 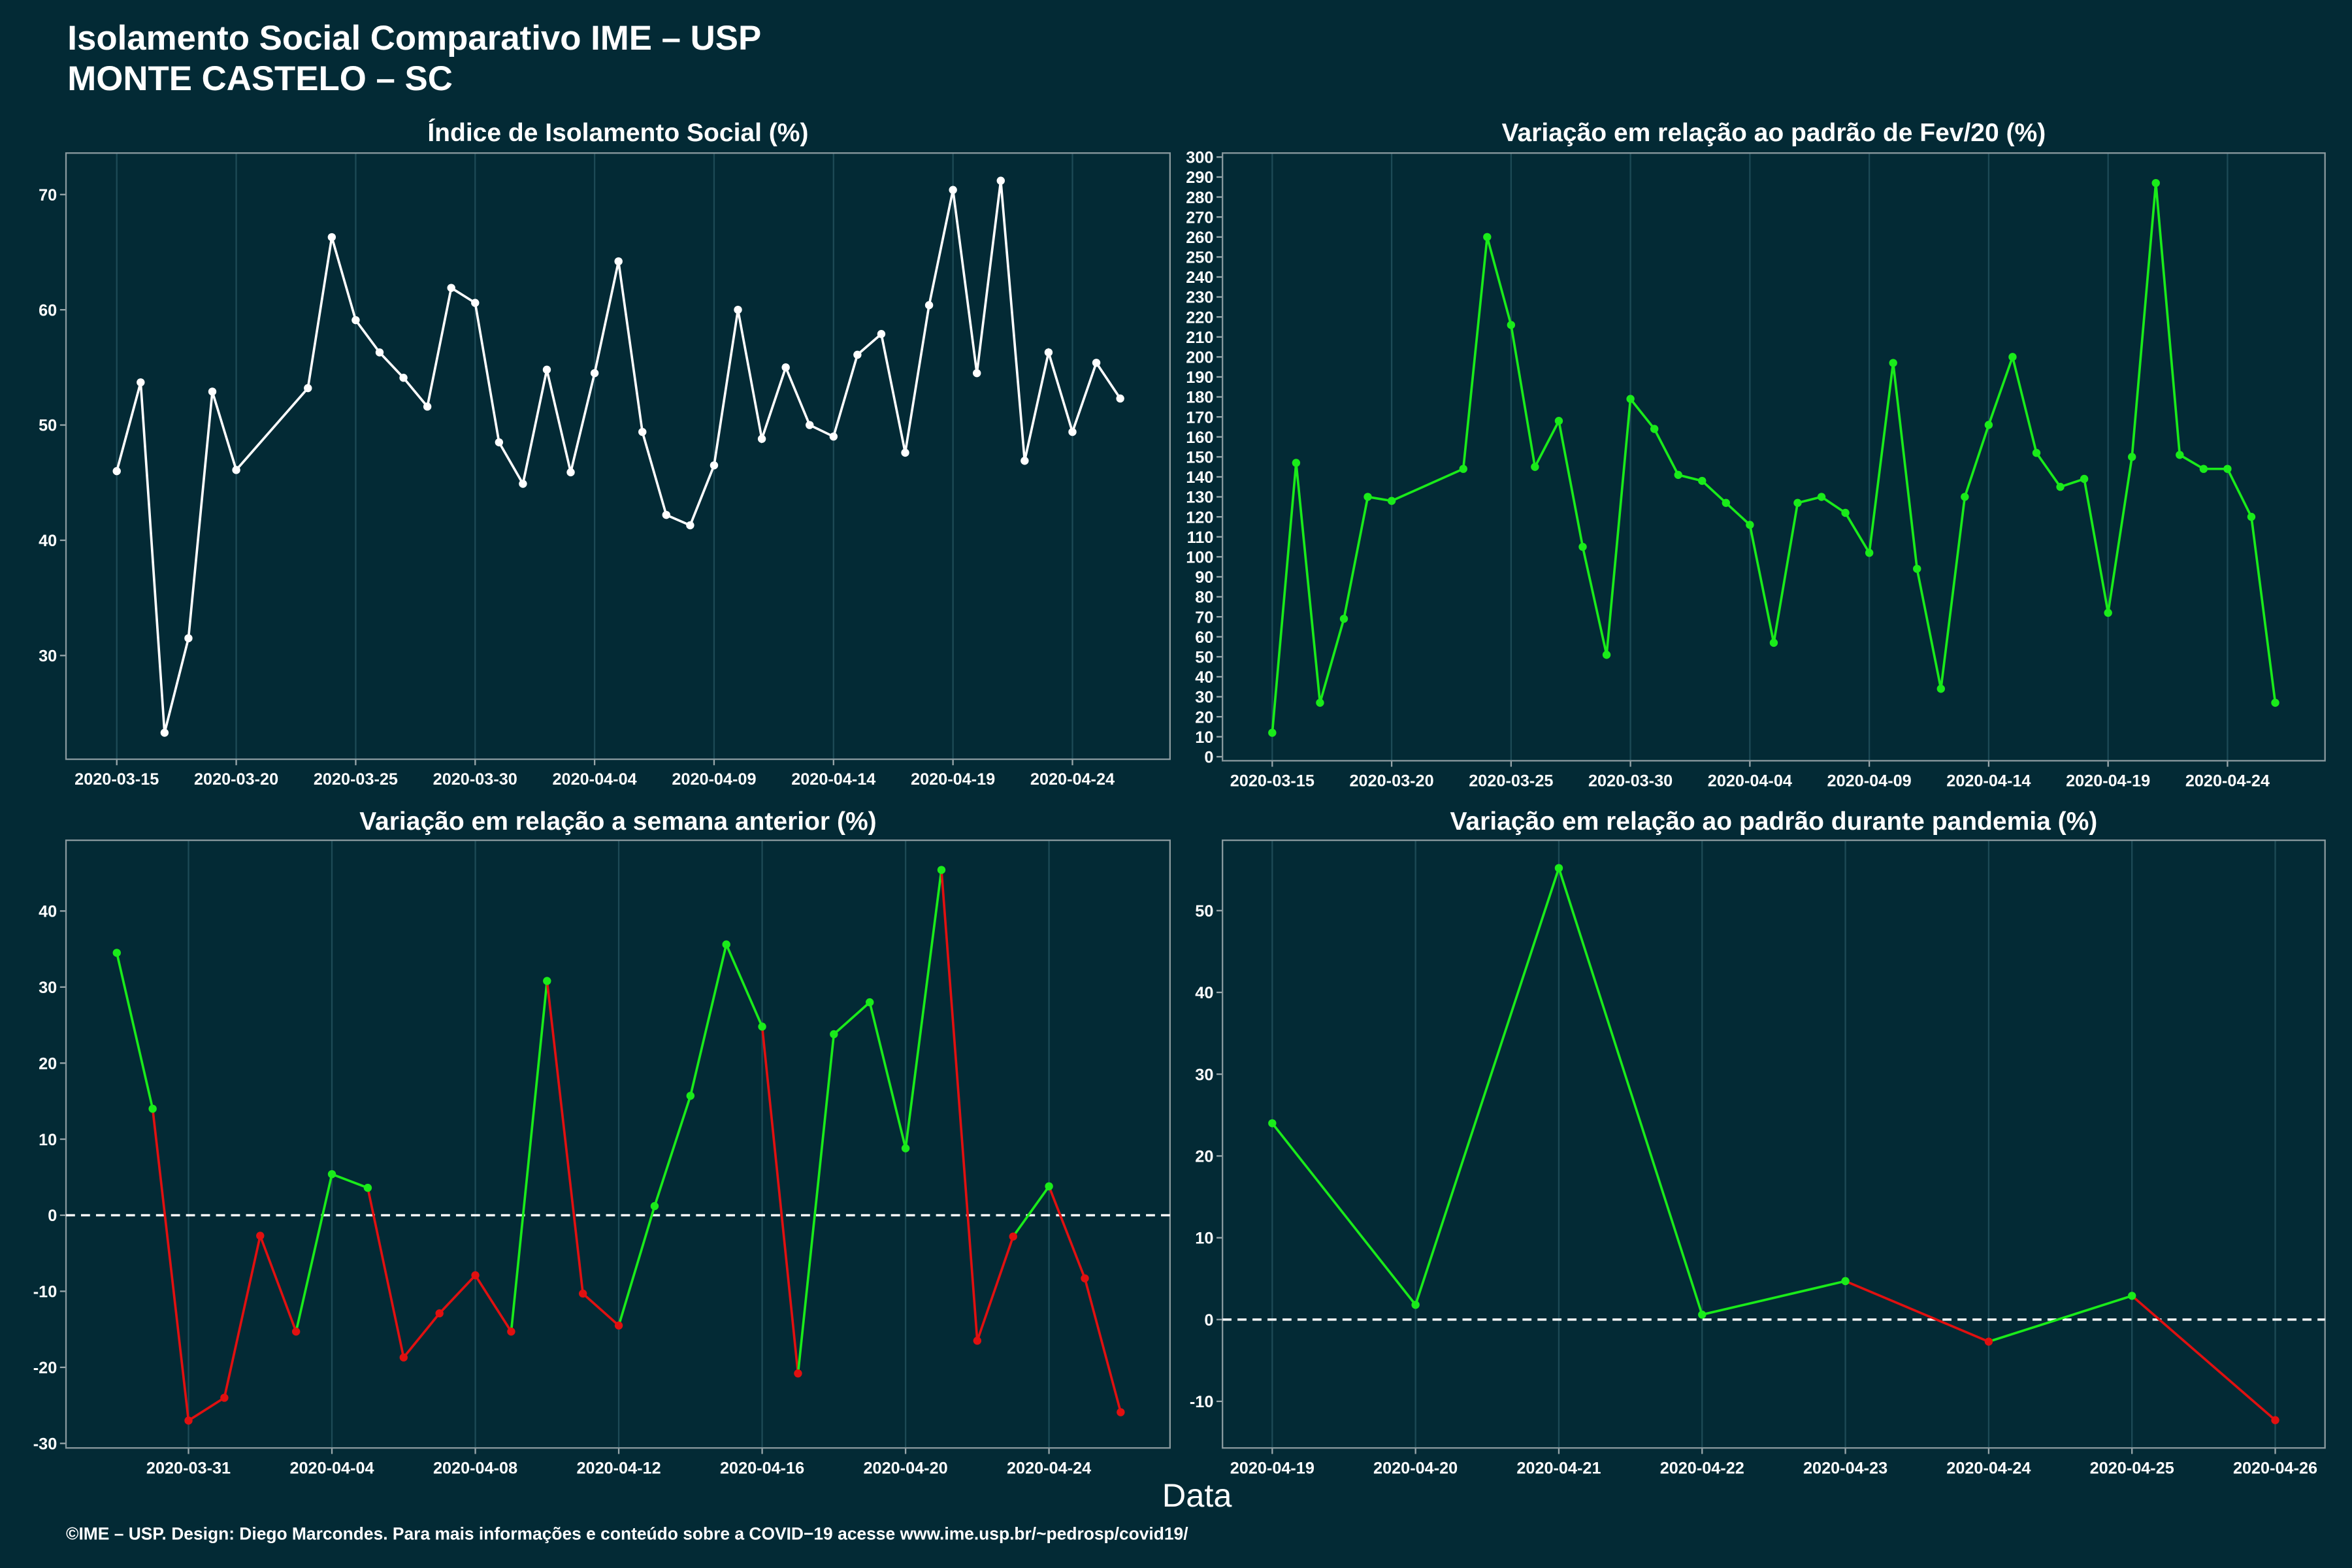 I want to click on y-tick-label: 200, so click(x=1199, y=358).